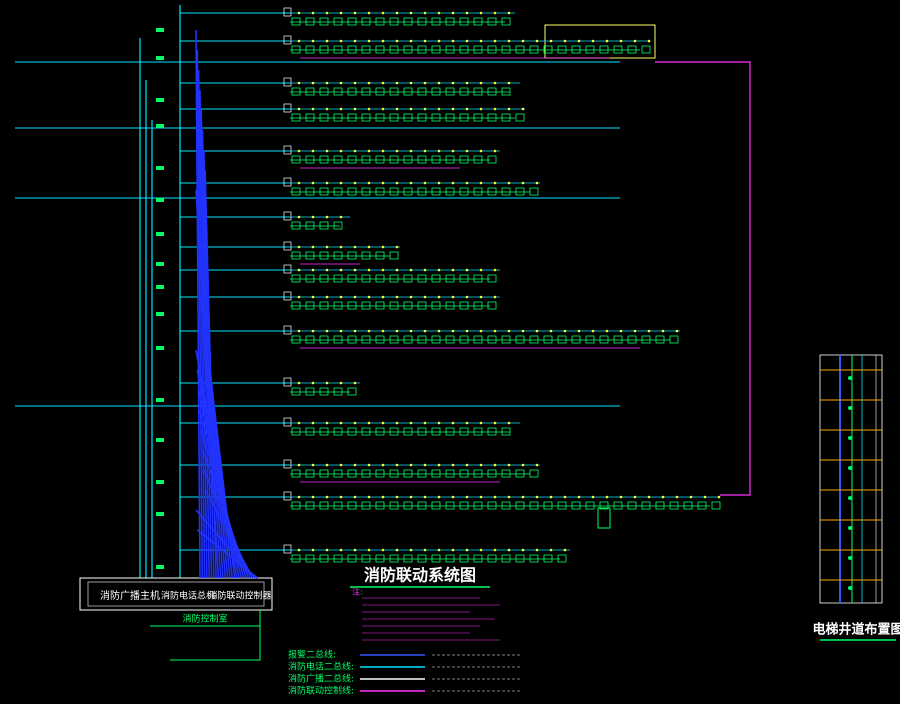  Describe the element at coordinates (851, 479) in the screenshot. I see `elevator-shaft` at that location.